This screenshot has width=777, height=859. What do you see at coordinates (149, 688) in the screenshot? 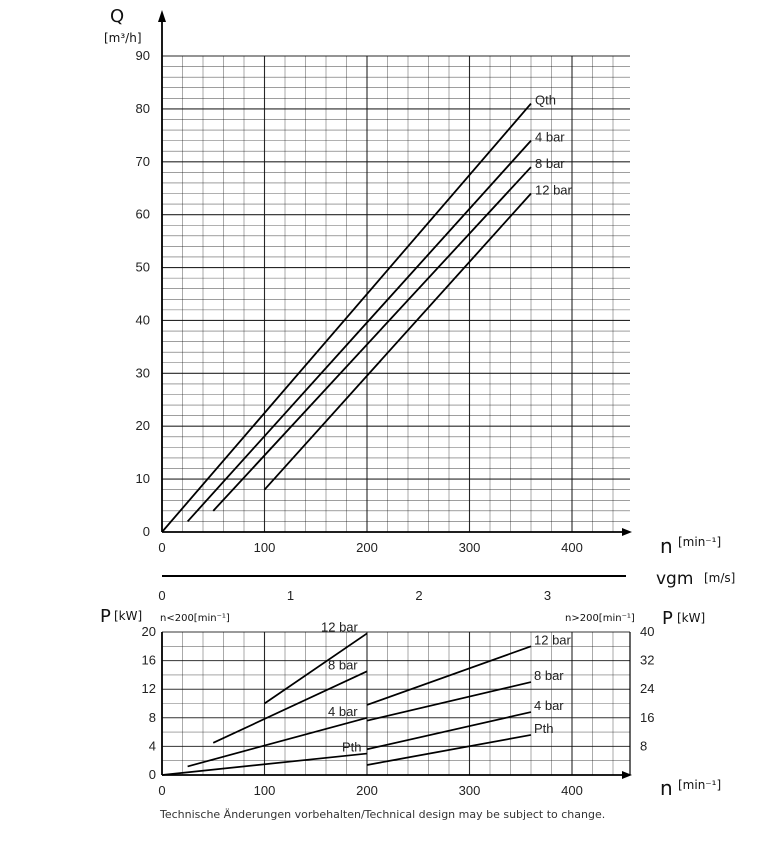
I see `bottom-left-y-tick-label: 12` at bounding box center [149, 688].